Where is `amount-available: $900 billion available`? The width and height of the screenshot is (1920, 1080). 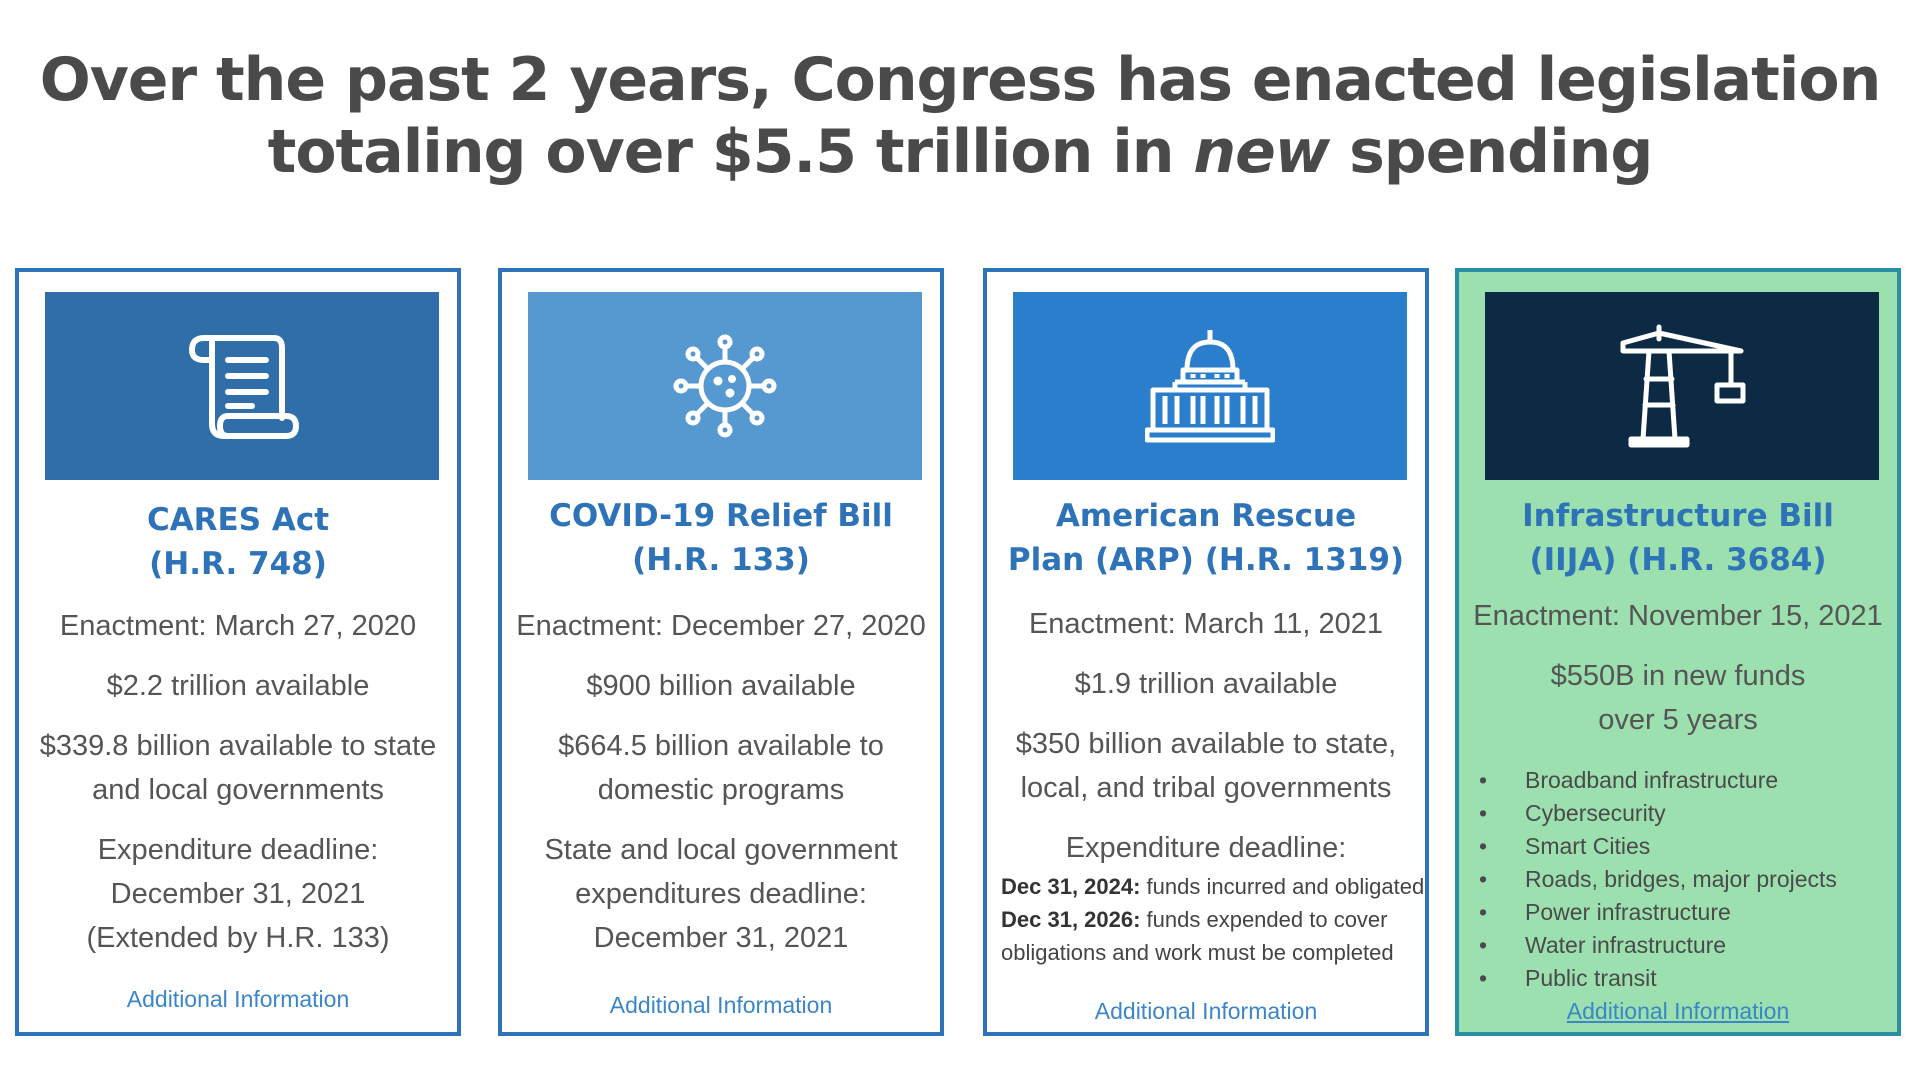 amount-available: $900 billion available is located at coordinates (721, 686).